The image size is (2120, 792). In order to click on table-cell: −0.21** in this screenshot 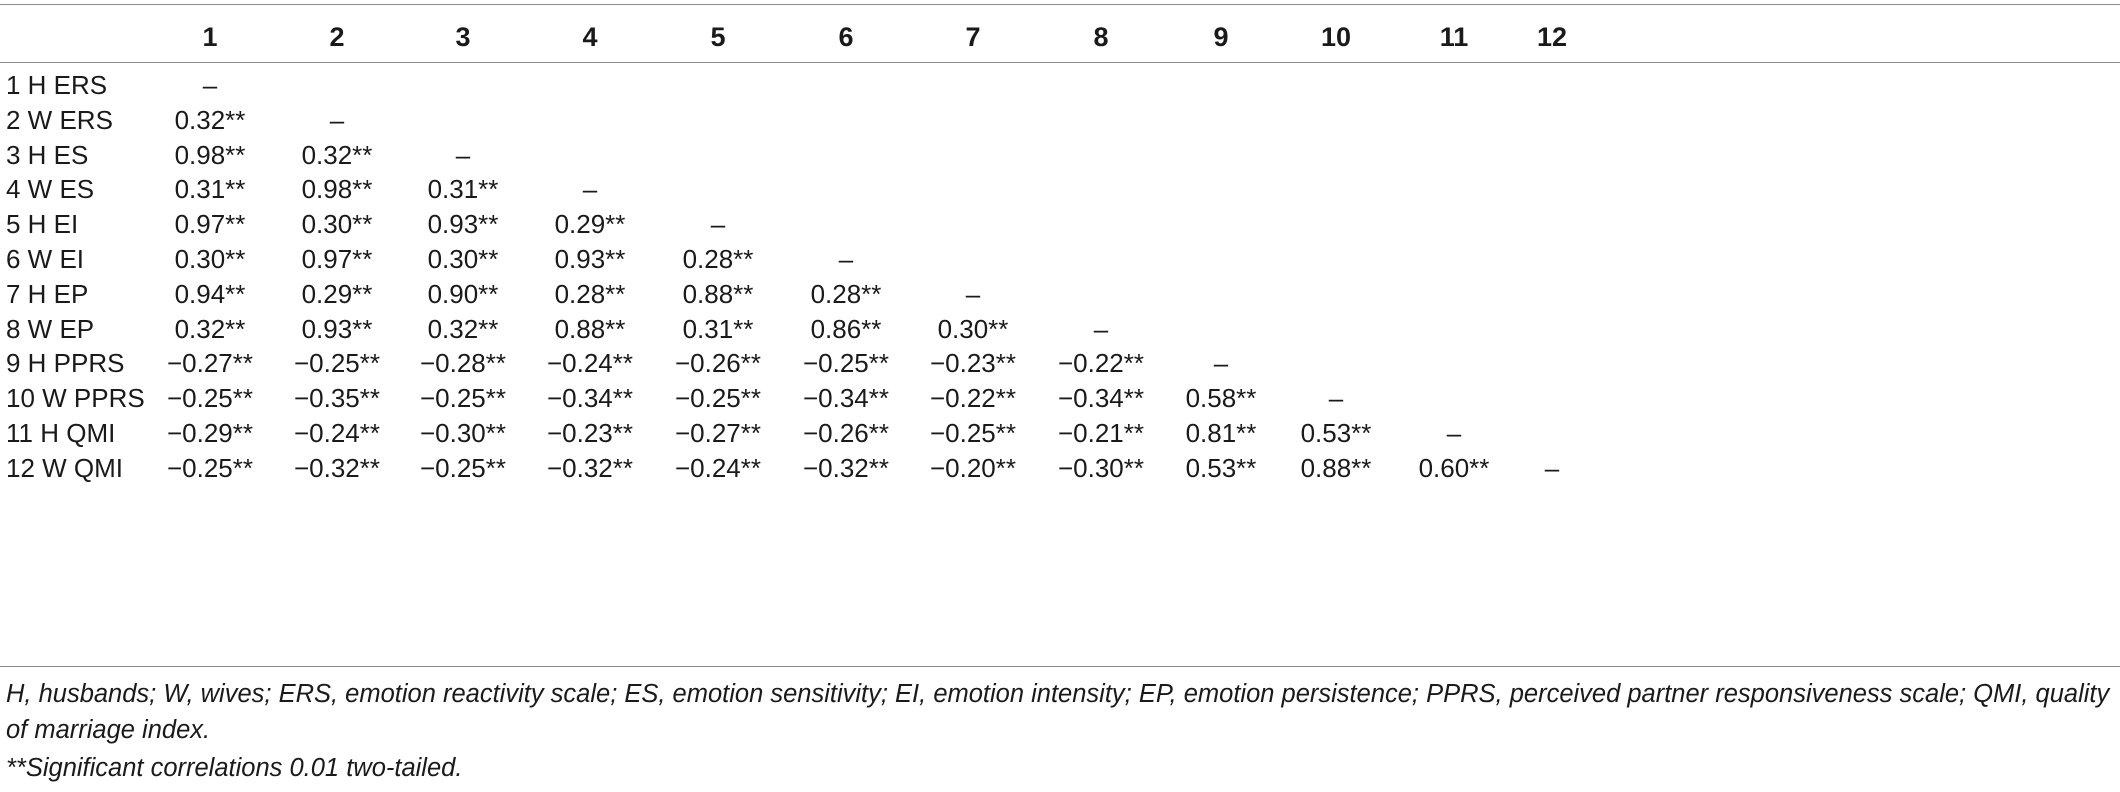, I will do `click(1101, 433)`.